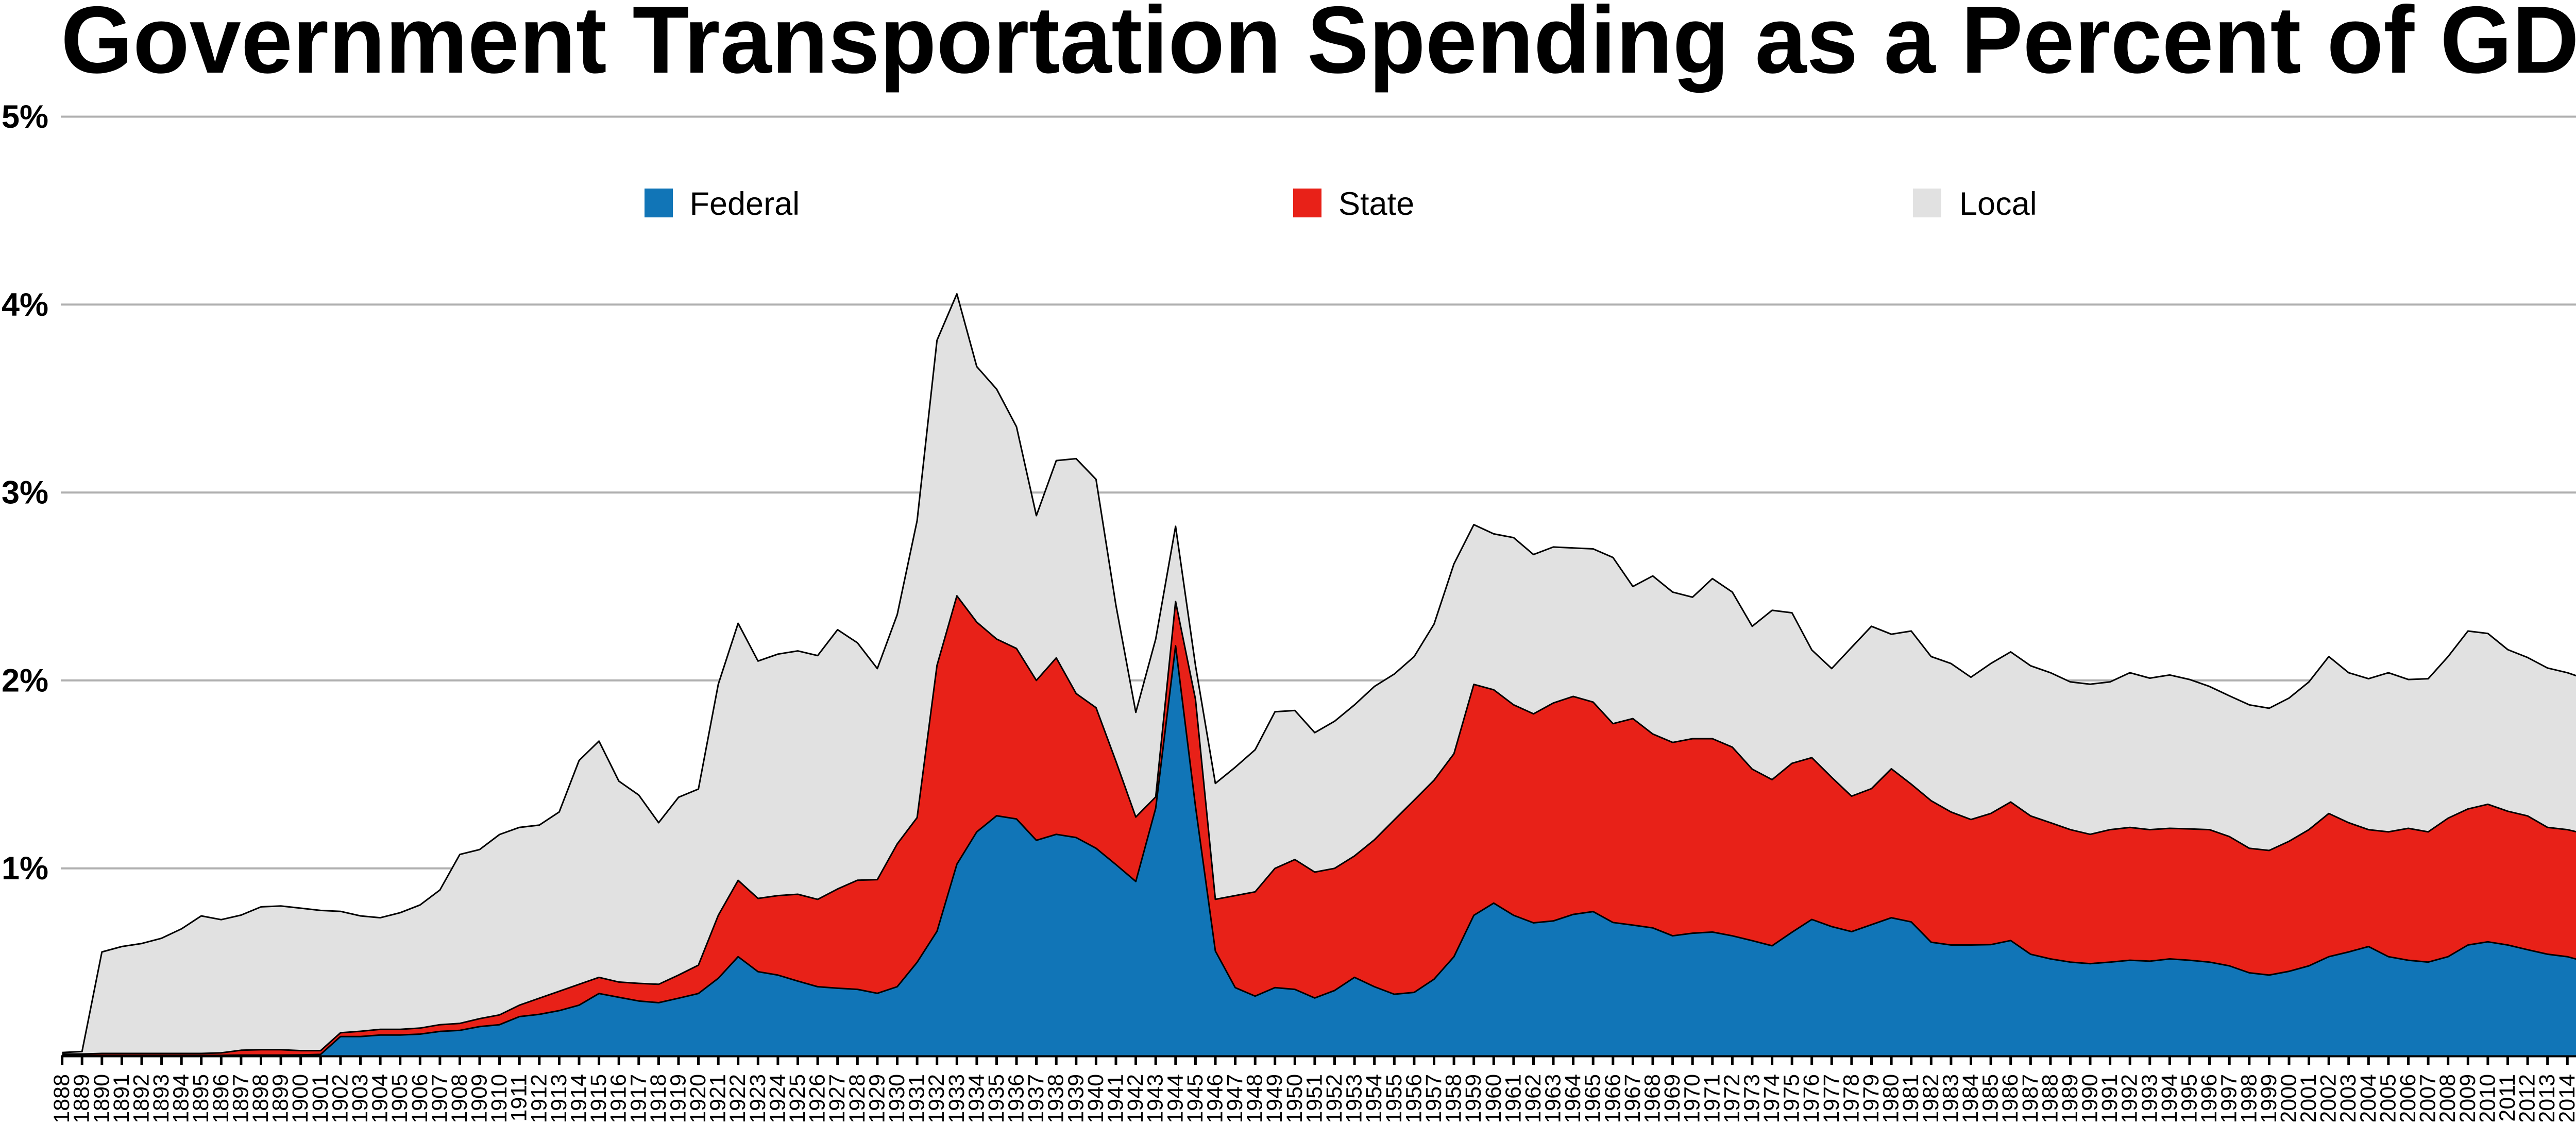 This screenshot has width=2576, height=1124. I want to click on svg-text: 2003, so click(2348, 1097).